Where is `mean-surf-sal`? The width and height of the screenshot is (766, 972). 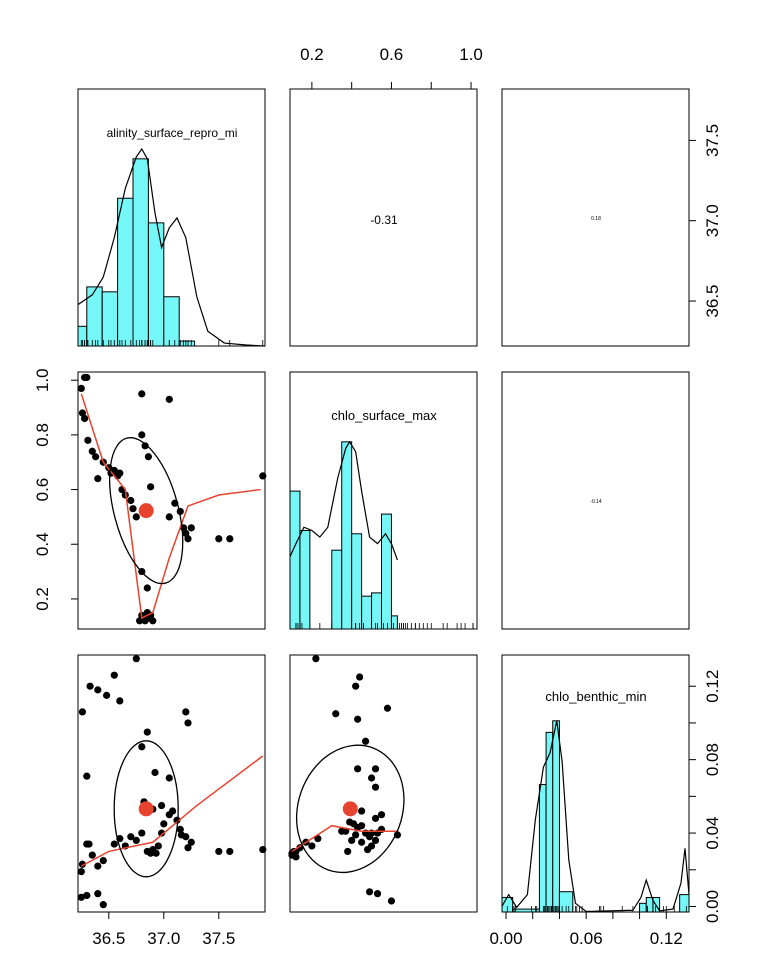 mean-surf-sal is located at coordinates (146, 511).